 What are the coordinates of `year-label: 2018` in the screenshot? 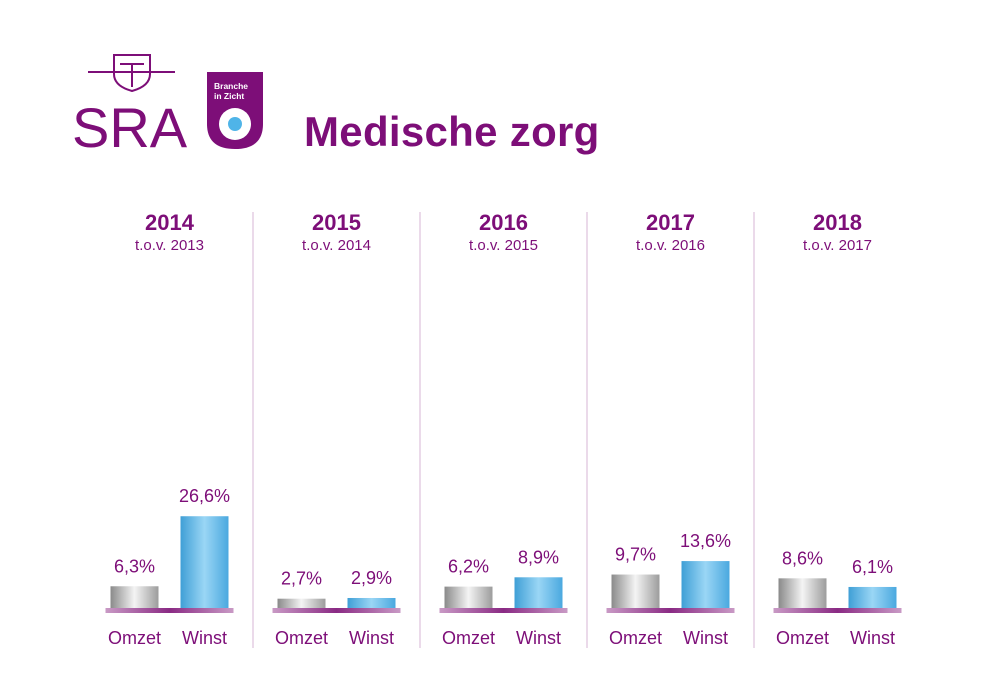 It's located at (837, 222).